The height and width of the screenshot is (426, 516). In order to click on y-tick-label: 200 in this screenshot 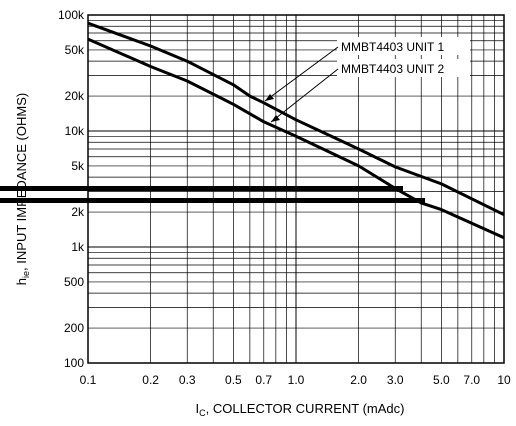, I will do `click(74, 328)`.